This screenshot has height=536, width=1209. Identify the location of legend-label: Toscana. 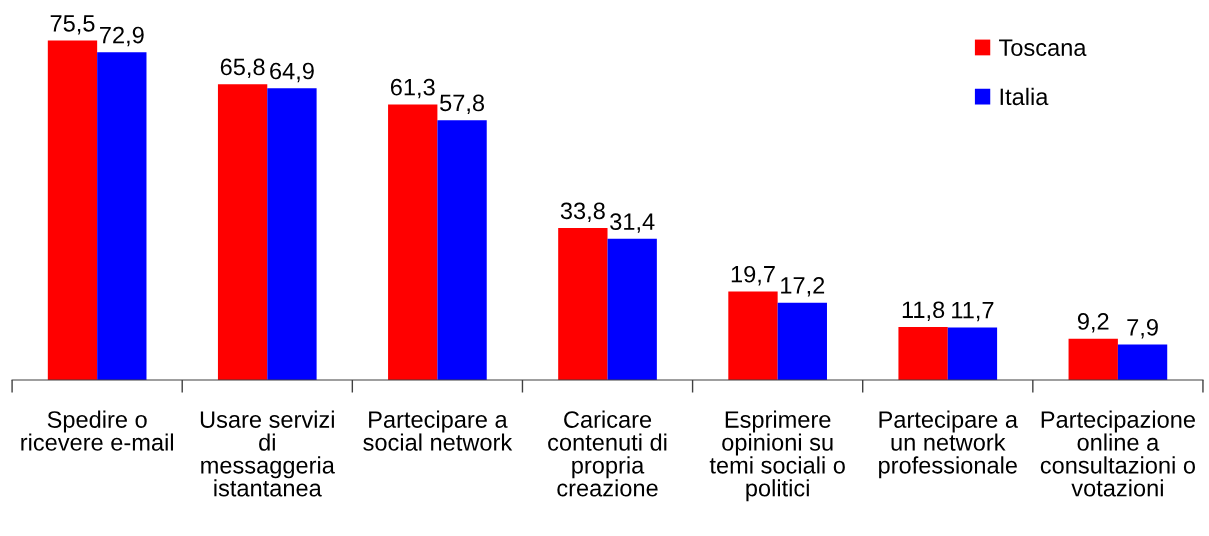
(1043, 47).